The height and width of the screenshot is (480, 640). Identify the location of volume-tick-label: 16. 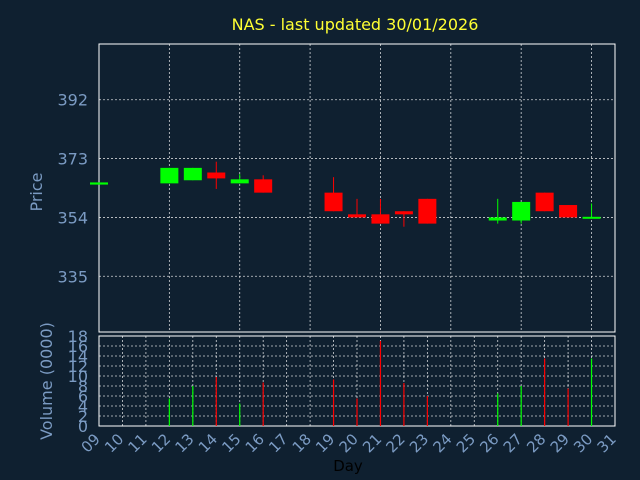
(78, 346).